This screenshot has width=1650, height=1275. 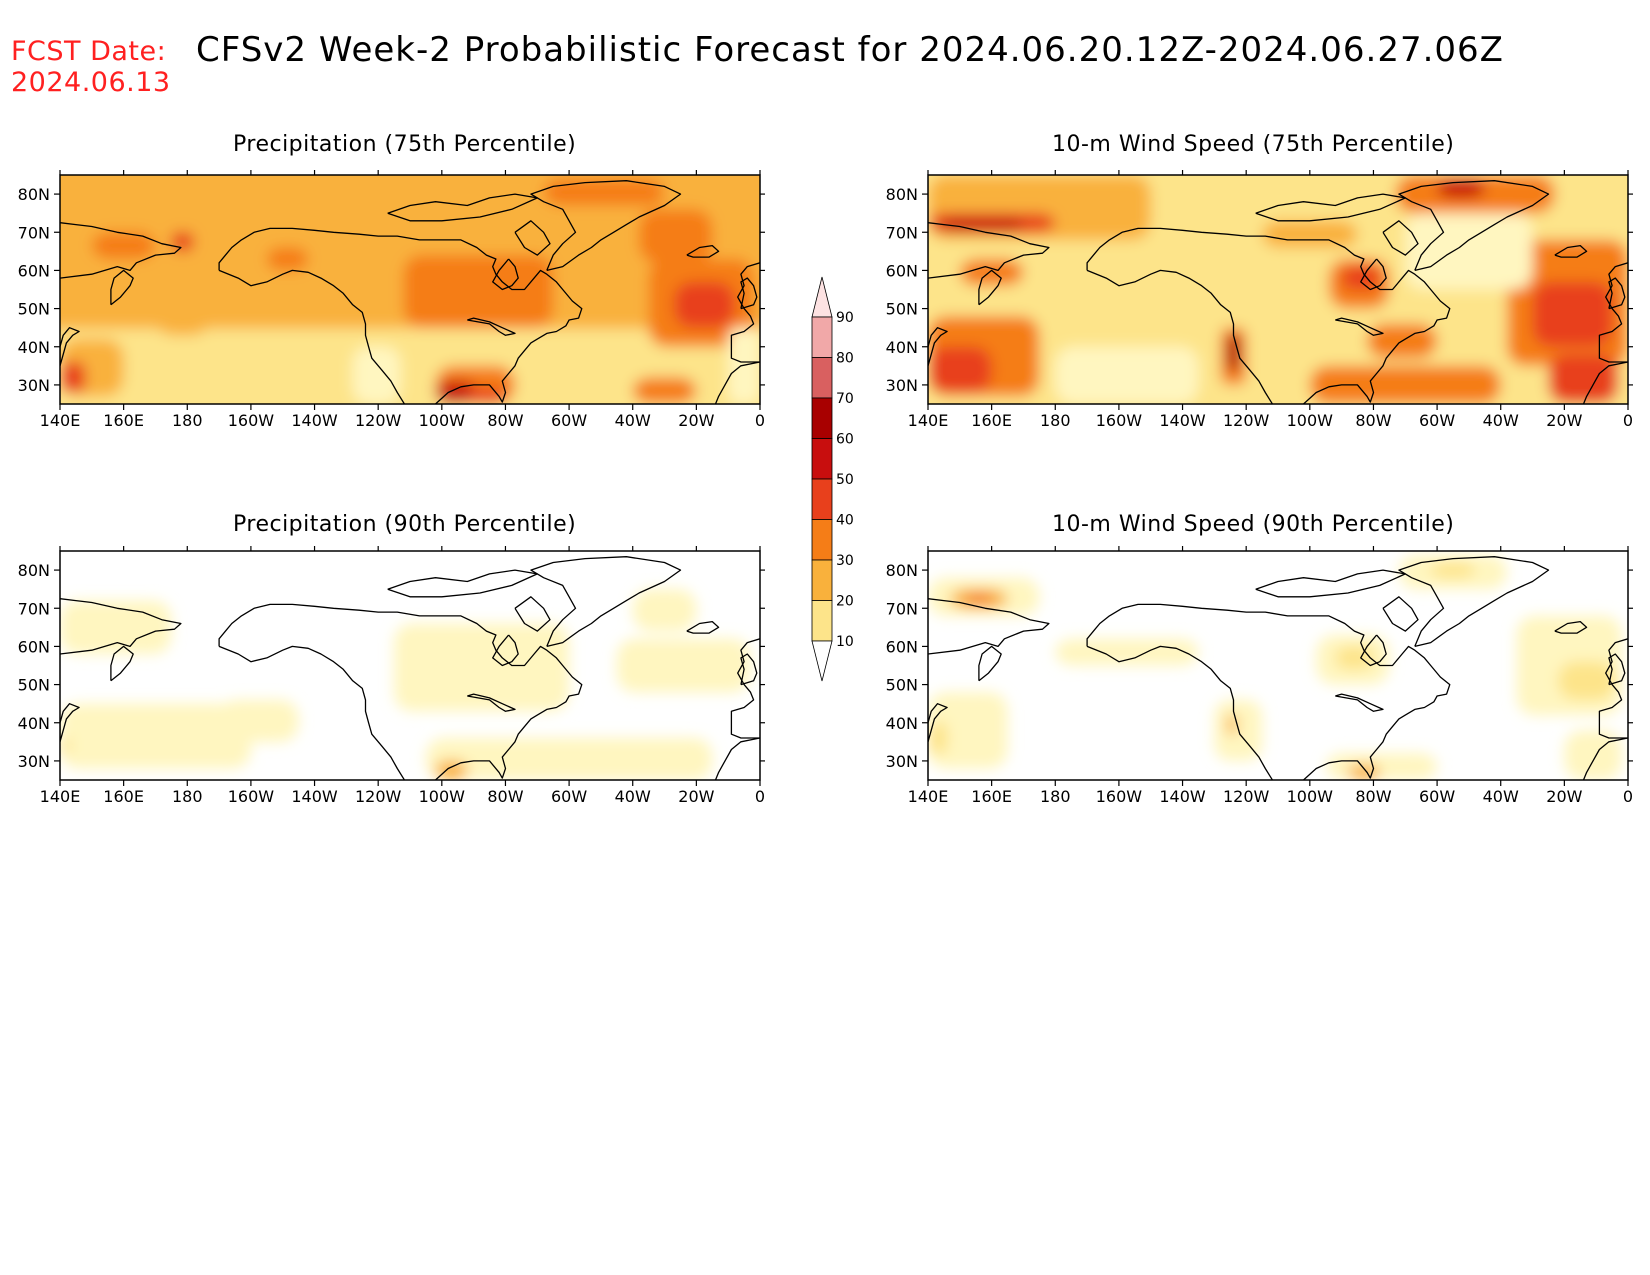 I want to click on y-tick-label: 50N, so click(x=34, y=685).